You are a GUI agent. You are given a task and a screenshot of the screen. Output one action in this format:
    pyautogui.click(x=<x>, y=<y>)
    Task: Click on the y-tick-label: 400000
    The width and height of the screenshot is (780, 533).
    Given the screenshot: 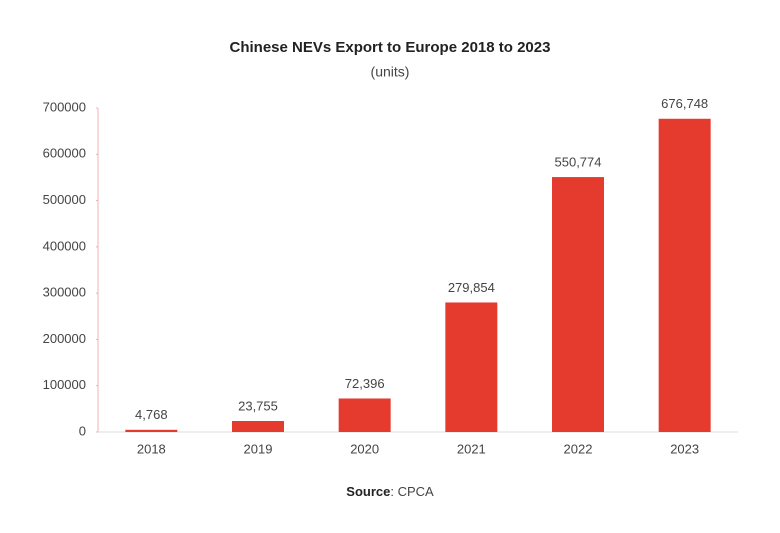 What is the action you would take?
    pyautogui.click(x=64, y=245)
    